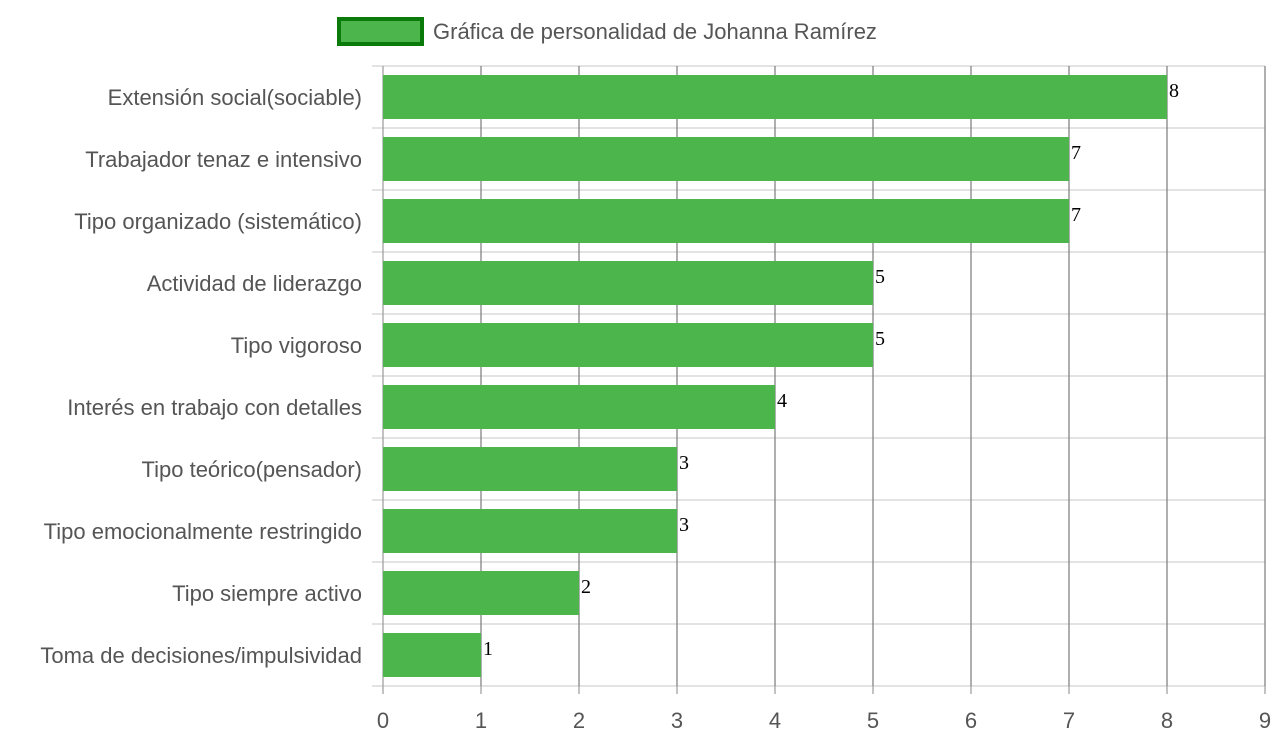 This screenshot has width=1278, height=744. What do you see at coordinates (1069, 720) in the screenshot?
I see `x-tick-label: 7` at bounding box center [1069, 720].